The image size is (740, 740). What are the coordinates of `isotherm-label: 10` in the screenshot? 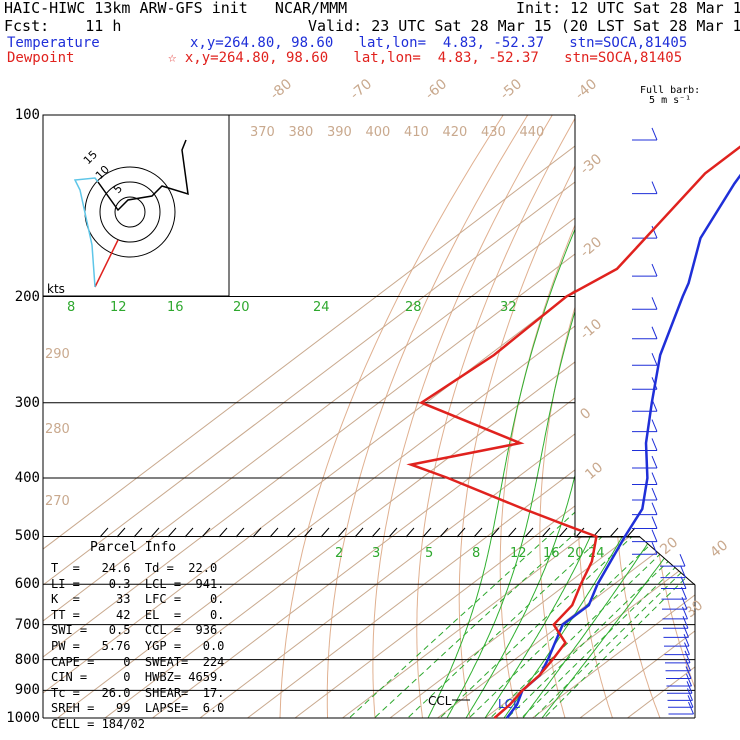 It's located at (594, 471).